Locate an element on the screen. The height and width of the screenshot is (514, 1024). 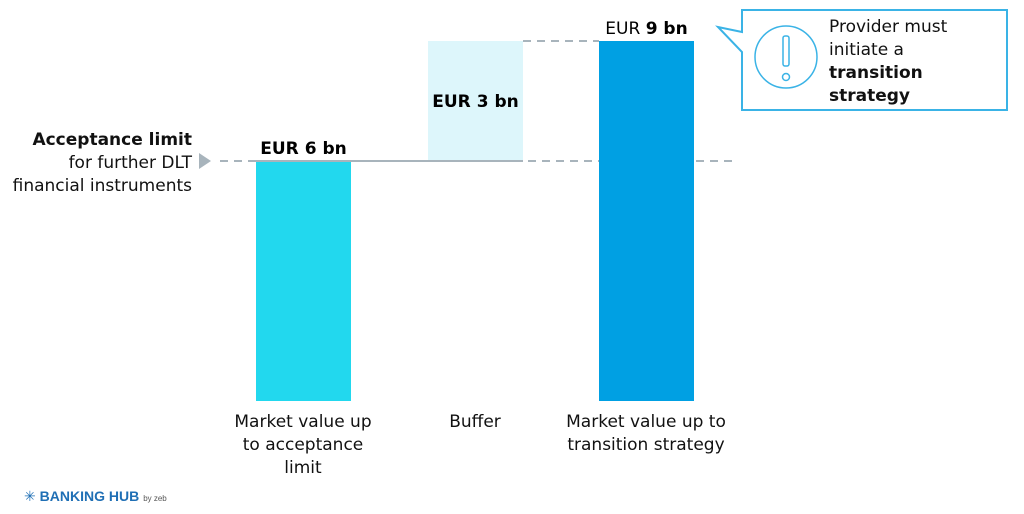
data-label: EUR 9 bn is located at coordinates (646, 29).